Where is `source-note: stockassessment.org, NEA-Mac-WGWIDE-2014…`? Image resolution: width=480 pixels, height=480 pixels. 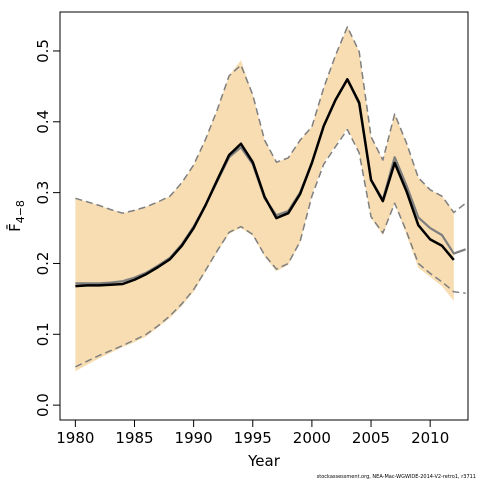
source-note: stockassessment.org, NEA-Mac-WGWIDE-2014… is located at coordinates (396, 477).